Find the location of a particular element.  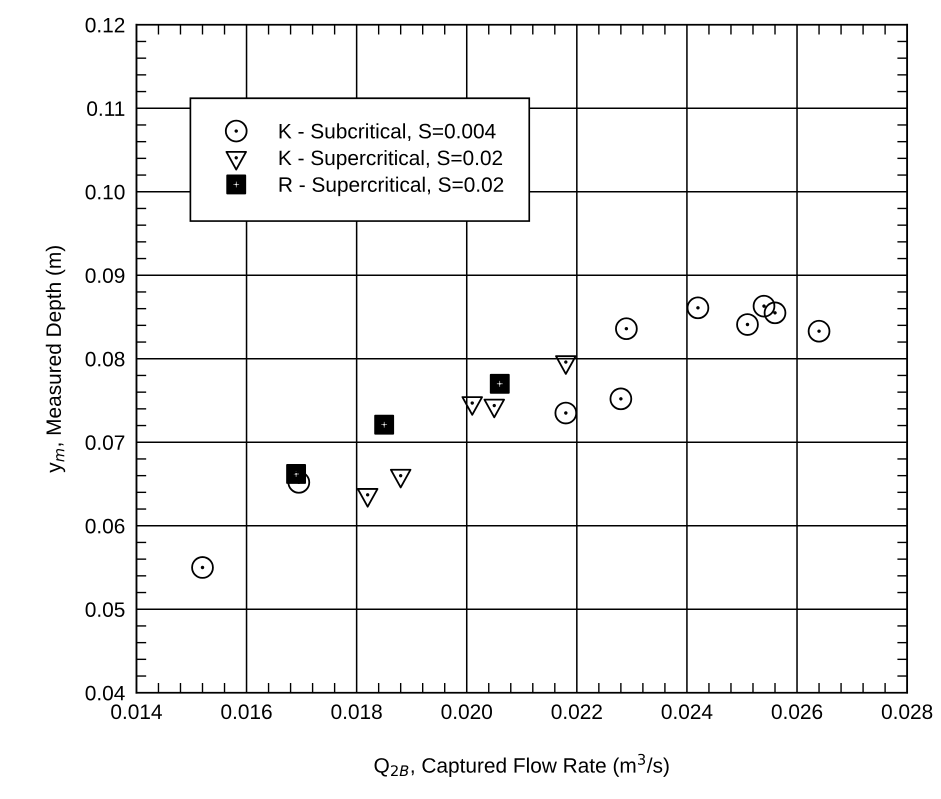

x-tick-label: 0.022 is located at coordinates (577, 712).